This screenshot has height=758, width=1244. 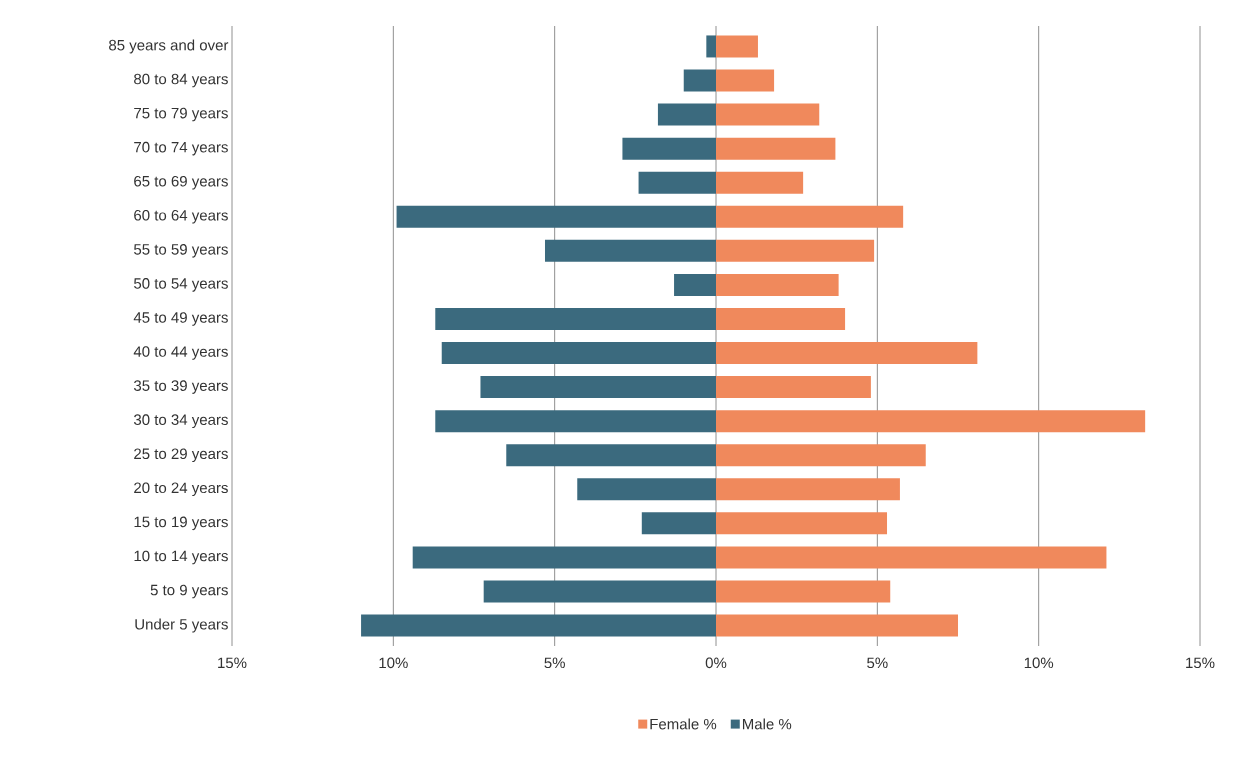 What do you see at coordinates (181, 114) in the screenshot?
I see `y-tick-label: 75 to 79 years` at bounding box center [181, 114].